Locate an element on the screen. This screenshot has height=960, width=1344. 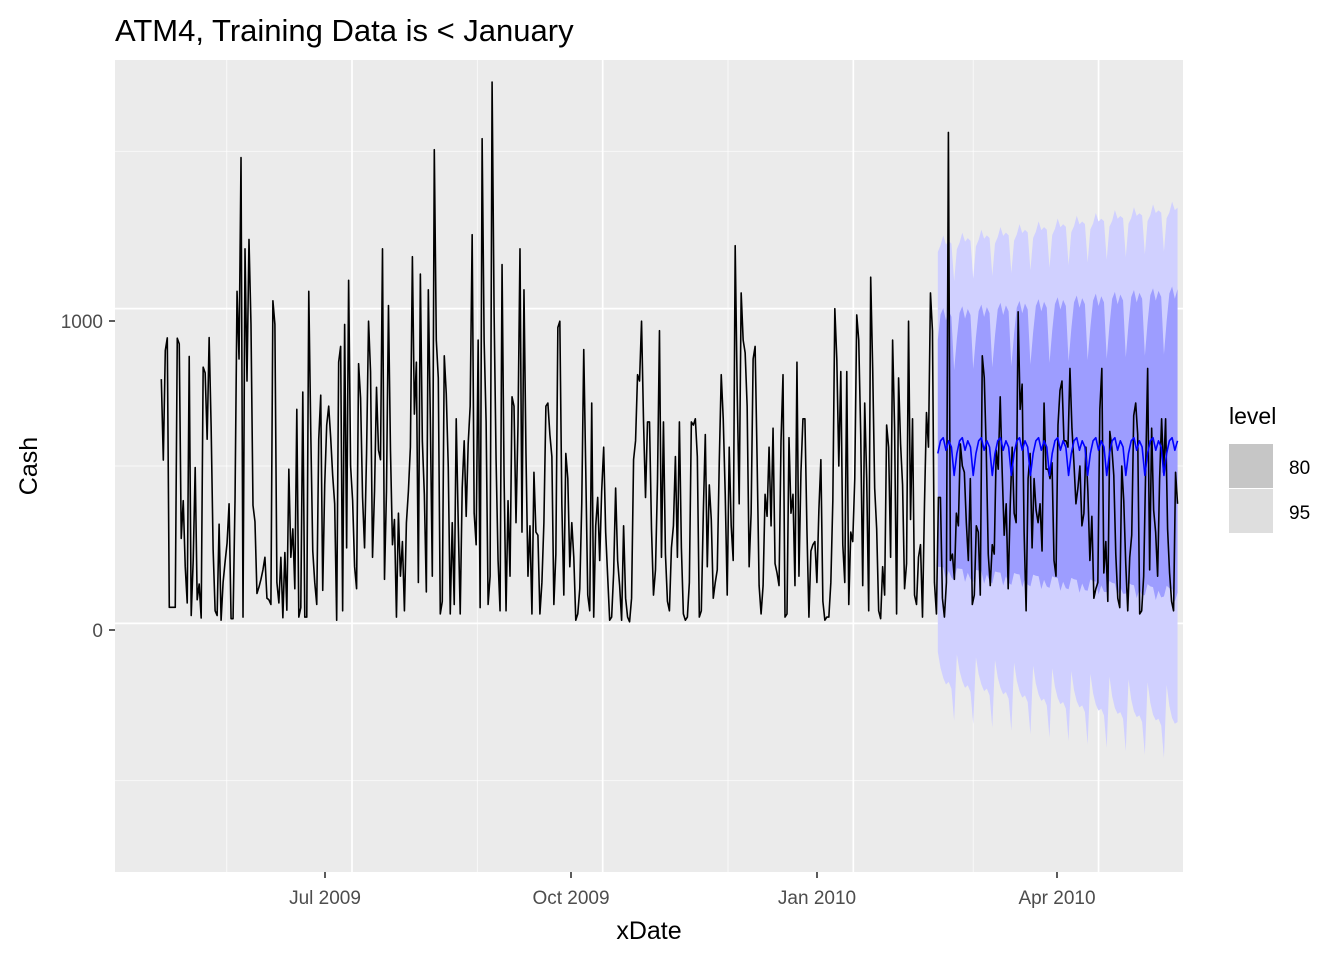
legend: level 80 95 is located at coordinates (1269, 468).